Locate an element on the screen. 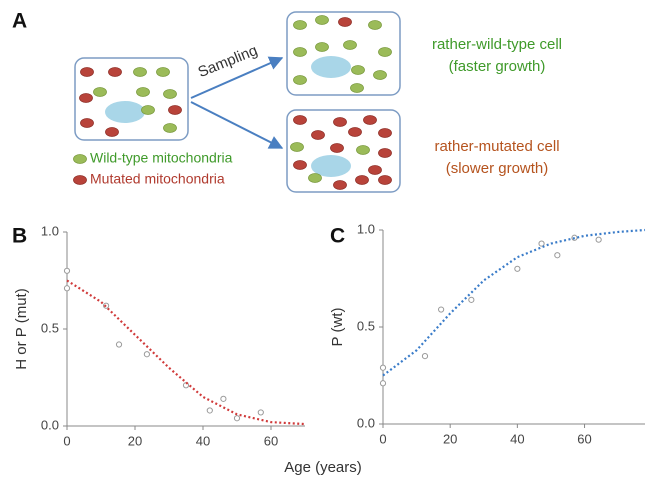 The width and height of the screenshot is (647, 482). y-axis-label: H or P (mut) is located at coordinates (21, 328).